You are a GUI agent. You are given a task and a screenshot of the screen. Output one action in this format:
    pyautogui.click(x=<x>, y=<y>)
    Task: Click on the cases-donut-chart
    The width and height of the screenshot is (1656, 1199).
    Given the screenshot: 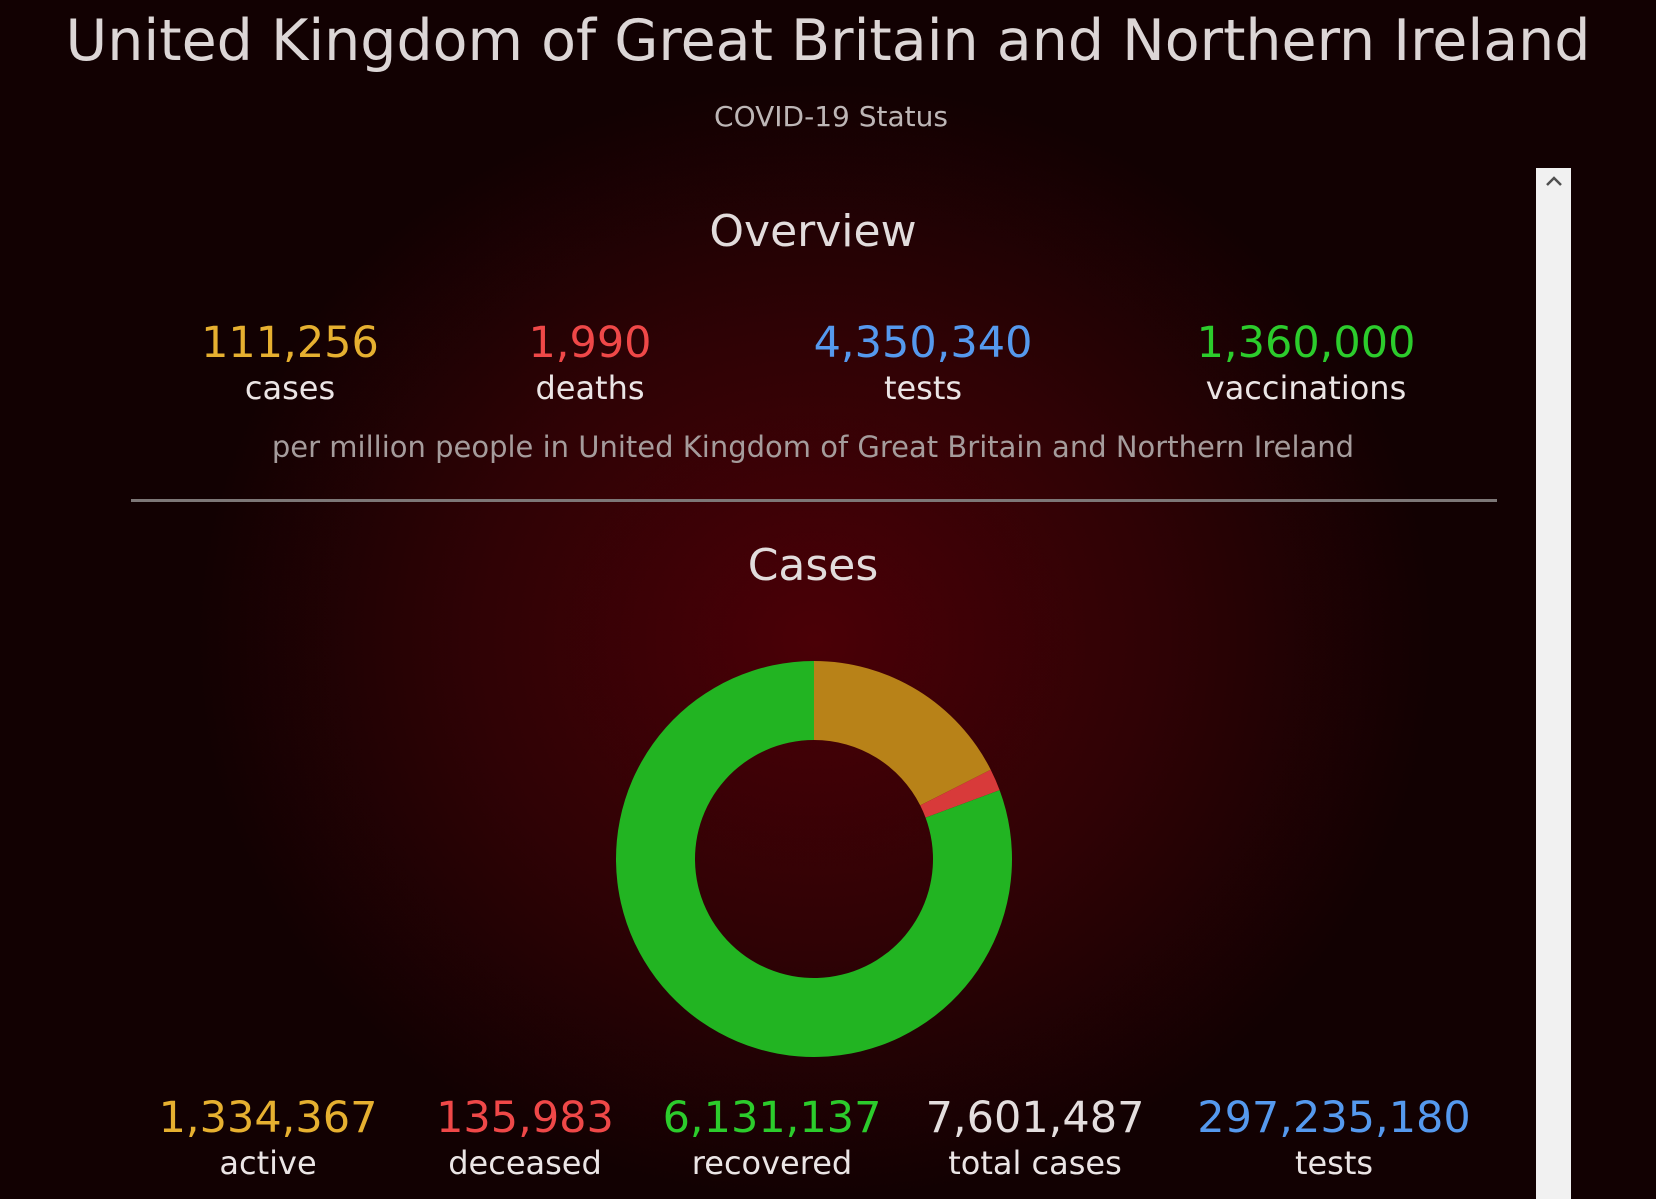 What is the action you would take?
    pyautogui.click(x=814, y=859)
    